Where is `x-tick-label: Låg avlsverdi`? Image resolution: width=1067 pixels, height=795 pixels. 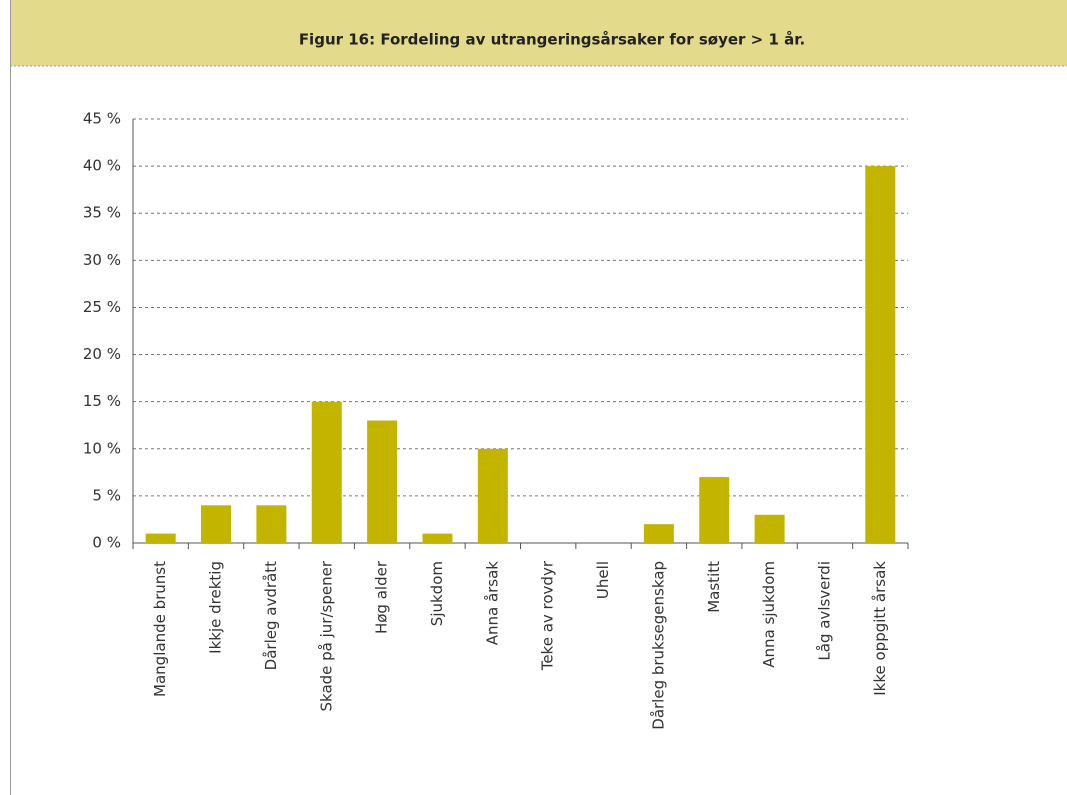 x-tick-label: Låg avlsverdi is located at coordinates (824, 611).